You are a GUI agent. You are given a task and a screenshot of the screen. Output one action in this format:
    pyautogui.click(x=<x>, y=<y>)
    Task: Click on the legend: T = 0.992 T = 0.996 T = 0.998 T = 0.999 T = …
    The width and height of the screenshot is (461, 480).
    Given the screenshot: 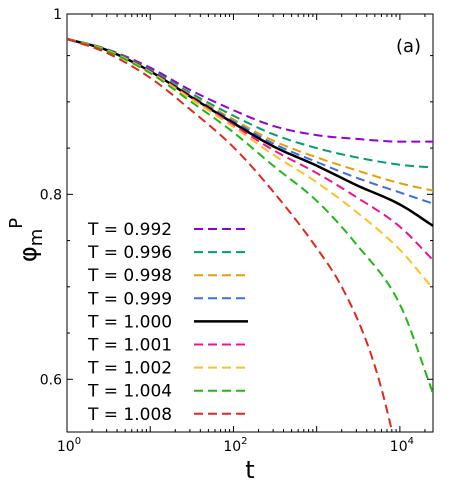 What is the action you would take?
    pyautogui.click(x=167, y=322)
    